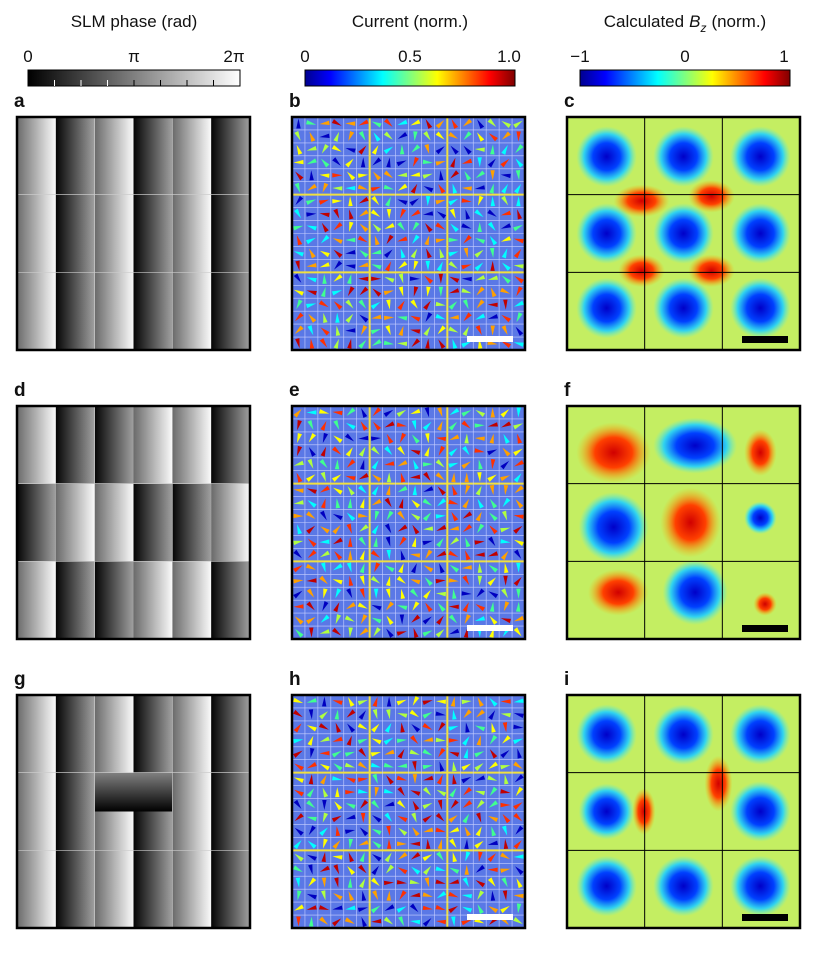  What do you see at coordinates (133, 233) in the screenshot?
I see `phase-map` at bounding box center [133, 233].